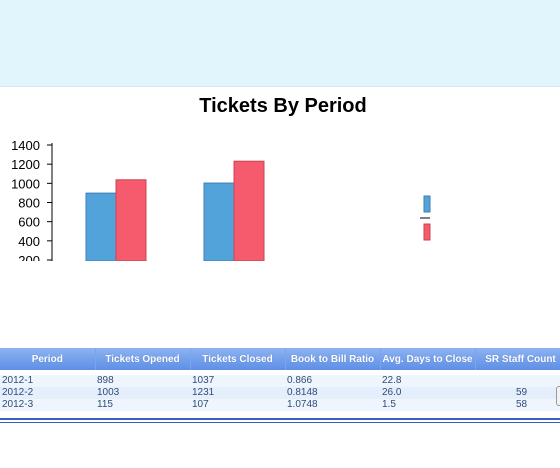  Describe the element at coordinates (427, 381) in the screenshot. I see `cell-avg-days-to-close: 22.8` at that location.